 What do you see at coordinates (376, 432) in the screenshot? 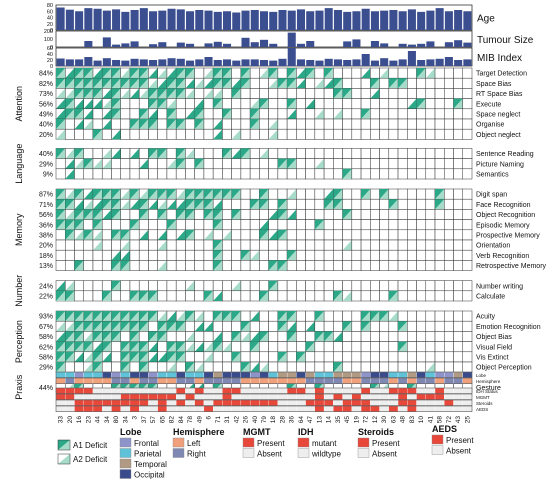
I see `legend-steroids-title: Steroids` at bounding box center [376, 432].